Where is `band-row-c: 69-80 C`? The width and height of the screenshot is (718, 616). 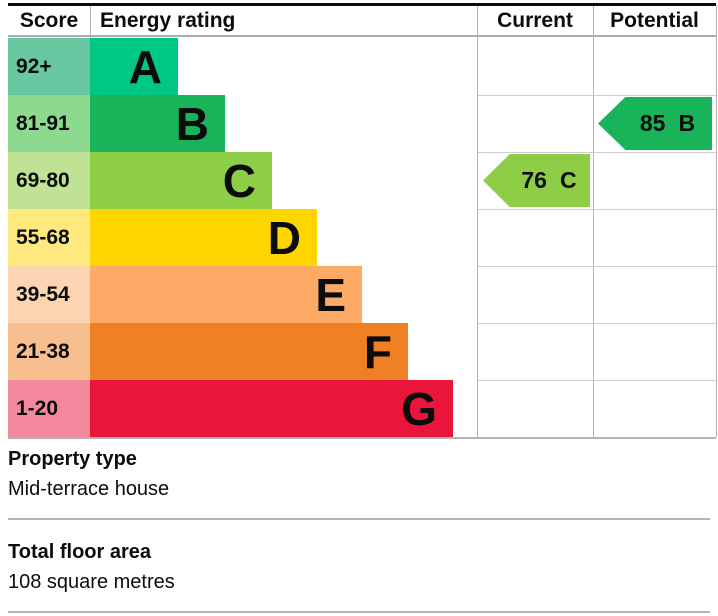 band-row-c: 69-80 C is located at coordinates (239, 180).